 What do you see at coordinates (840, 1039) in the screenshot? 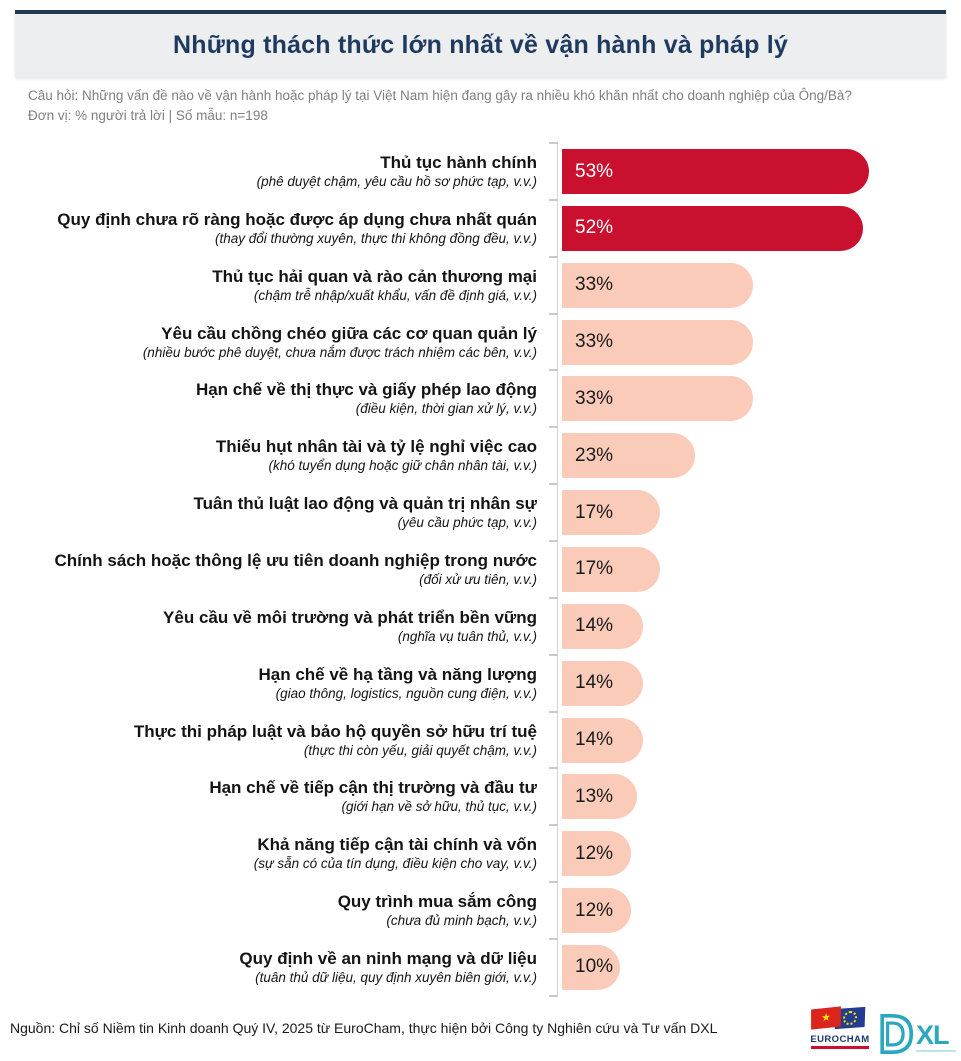
I see `eurocham-wordmark: EUROCHAM` at bounding box center [840, 1039].